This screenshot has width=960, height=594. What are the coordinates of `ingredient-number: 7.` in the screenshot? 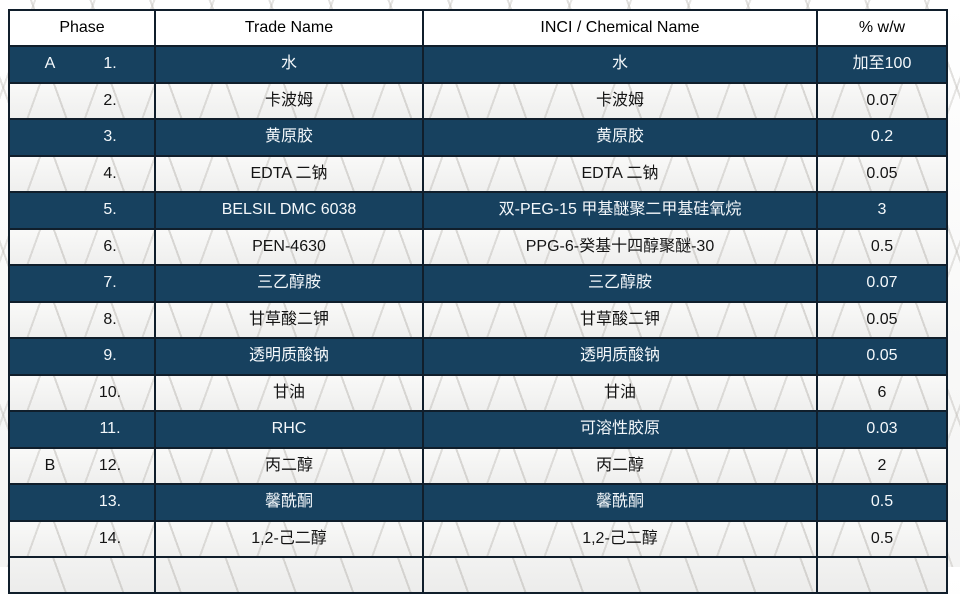 It's located at (110, 283).